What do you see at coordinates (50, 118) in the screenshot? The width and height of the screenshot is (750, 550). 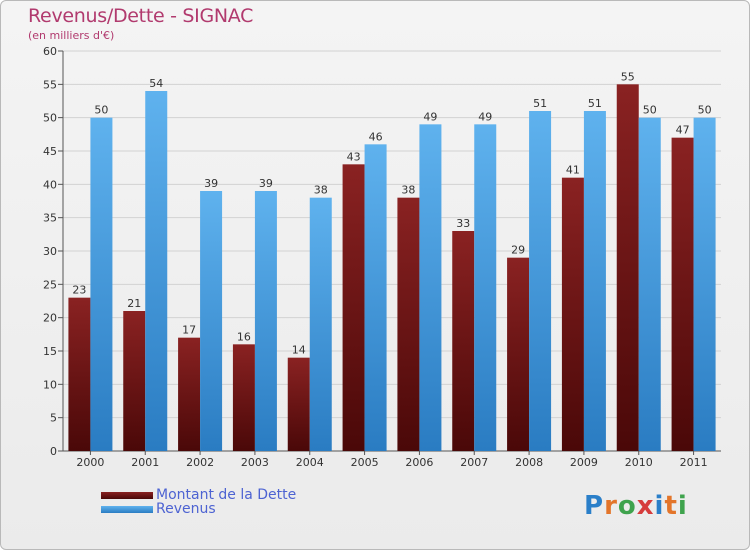 I see `y-tick-label: 50` at bounding box center [50, 118].